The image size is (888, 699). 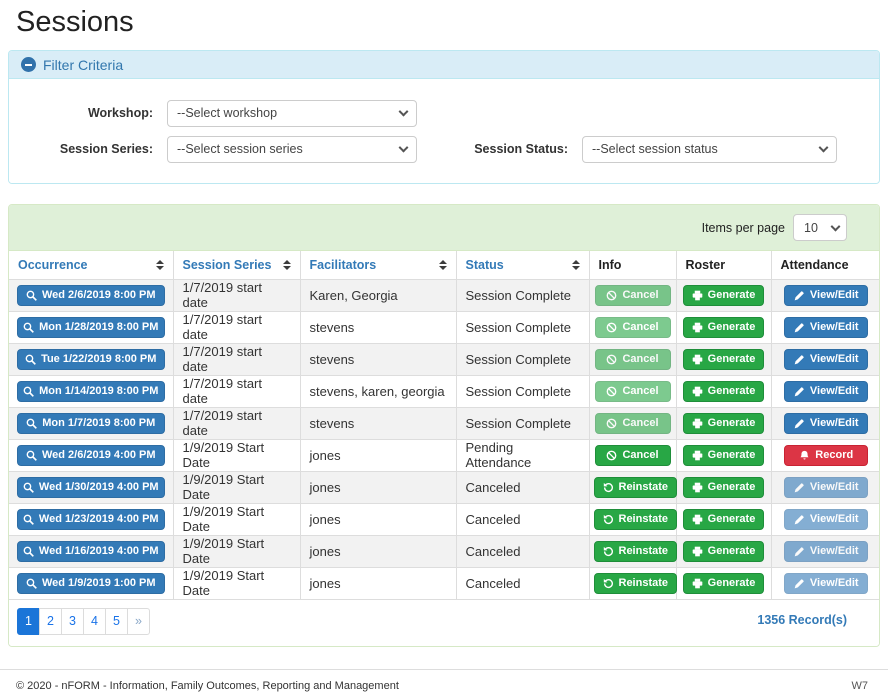 What do you see at coordinates (484, 264) in the screenshot?
I see `column-label: Status` at bounding box center [484, 264].